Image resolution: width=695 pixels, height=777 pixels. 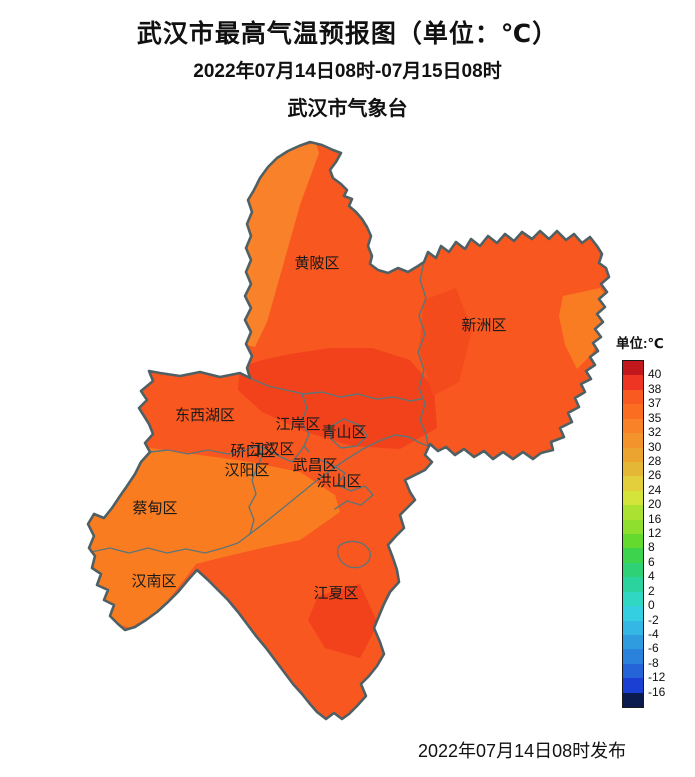 What do you see at coordinates (246, 470) in the screenshot?
I see `district-label: 汉阳区` at bounding box center [246, 470].